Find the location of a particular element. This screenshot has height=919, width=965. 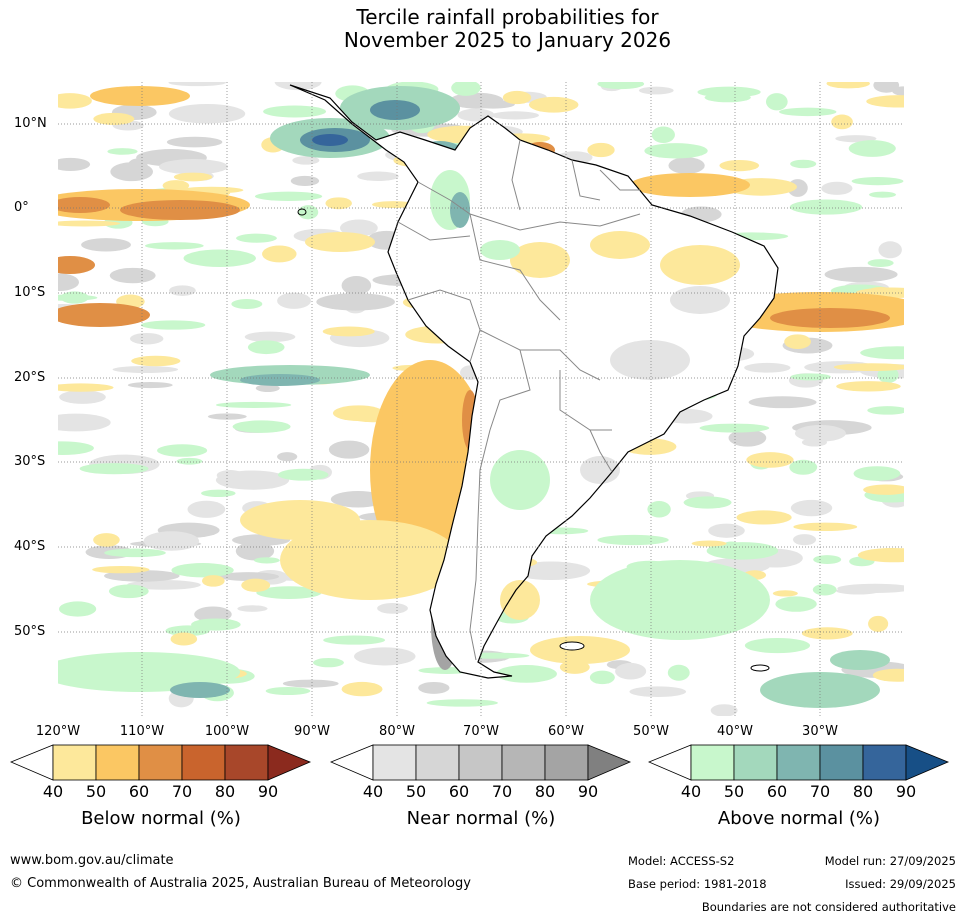

lat-label: 10°S is located at coordinates (30, 292).